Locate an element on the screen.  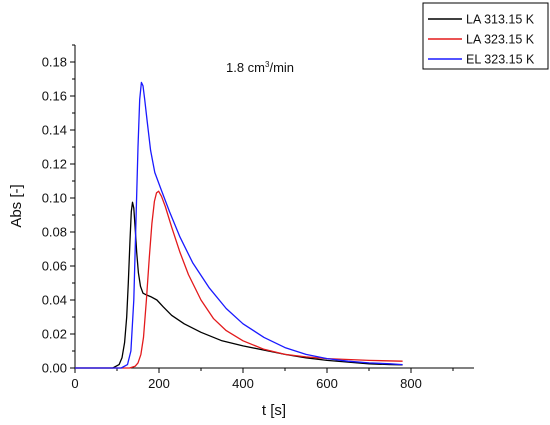
legend-box is located at coordinates (485, 36).